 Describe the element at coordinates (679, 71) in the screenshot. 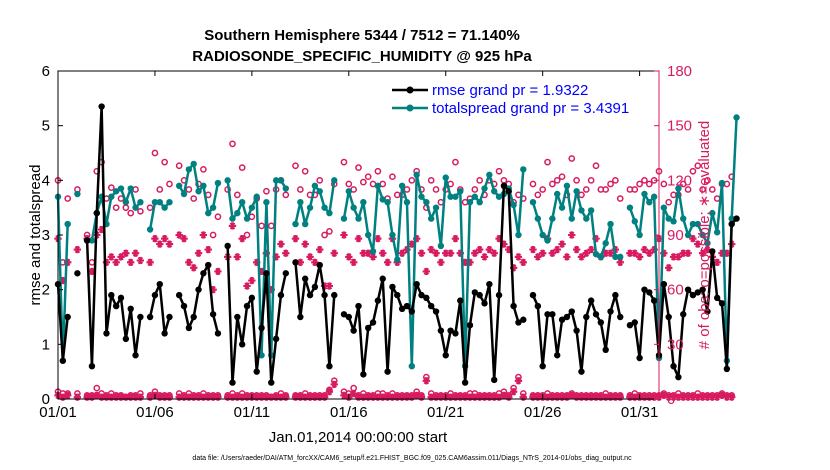

I see `right-tick-label: 180` at that location.